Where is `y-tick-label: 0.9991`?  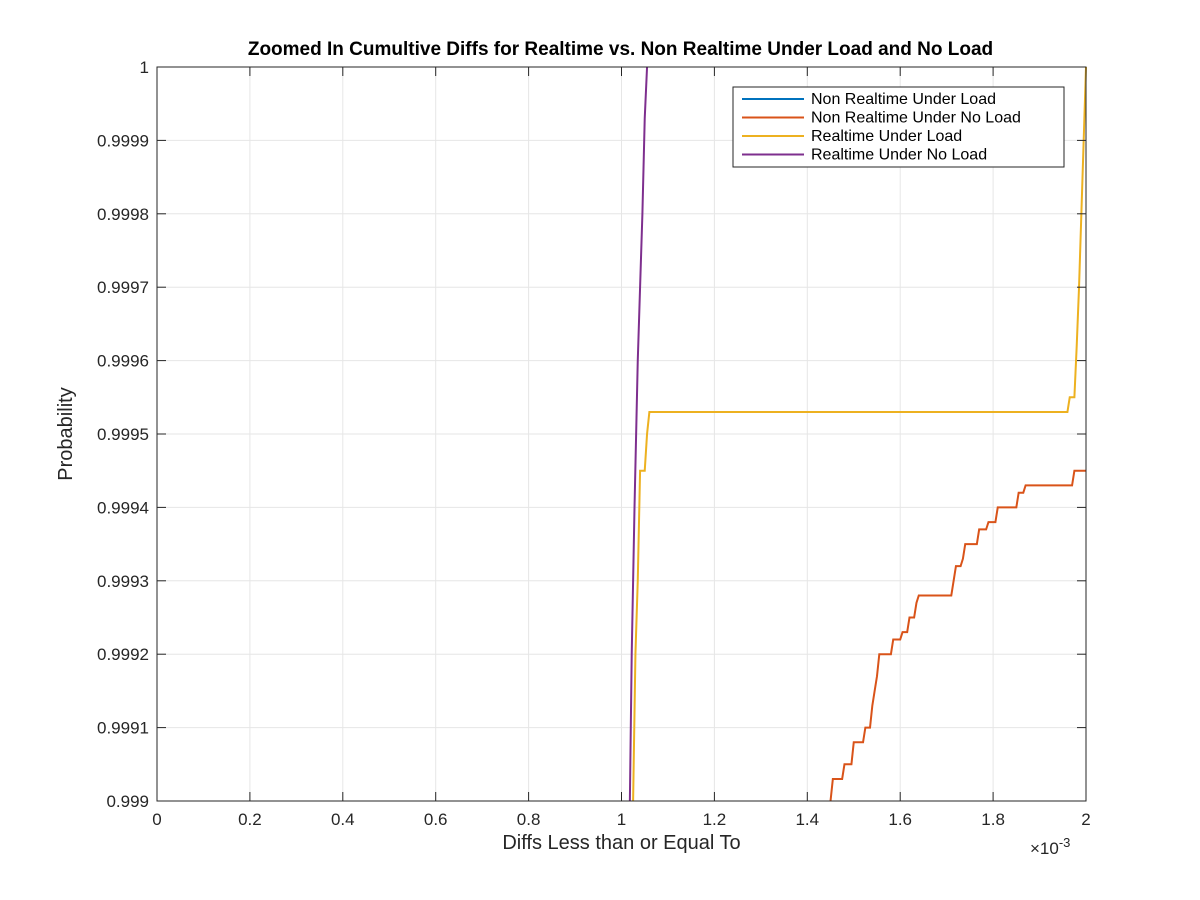 y-tick-label: 0.9991 is located at coordinates (123, 728).